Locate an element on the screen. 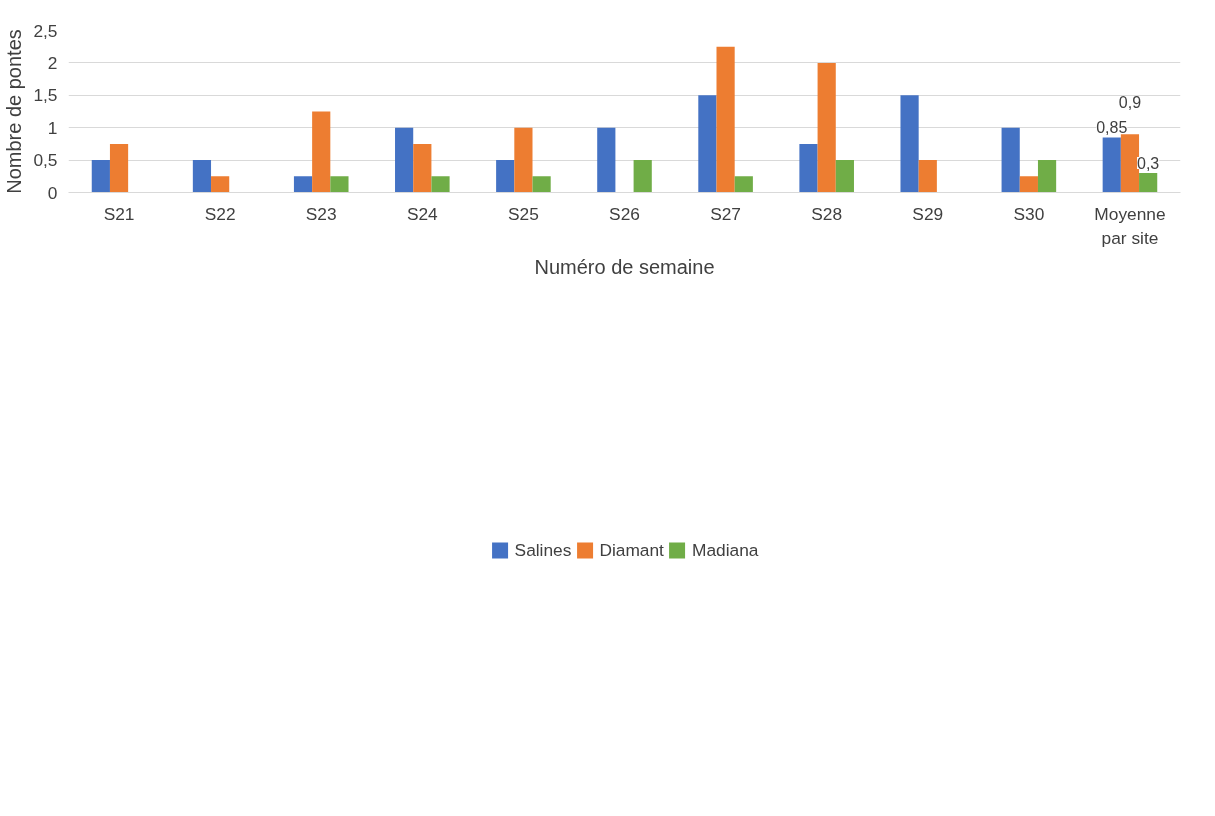  y-tick-label: 0,5 is located at coordinates (45, 160).